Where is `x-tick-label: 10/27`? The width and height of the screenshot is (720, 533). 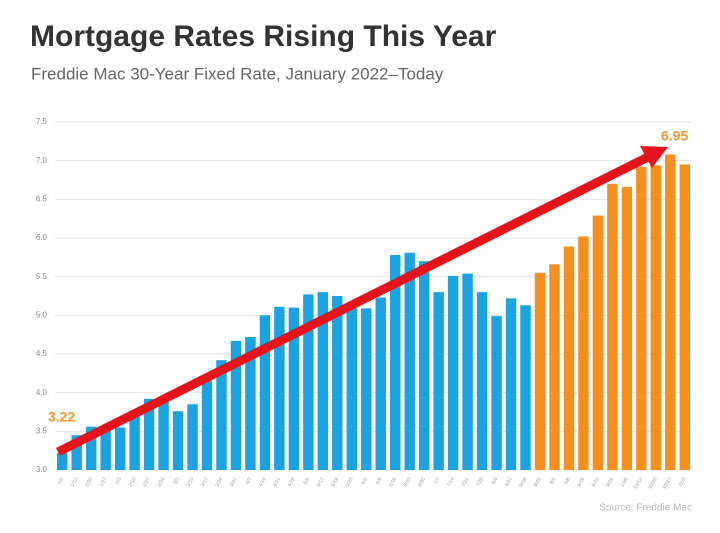 x-tick-label: 10/27 is located at coordinates (668, 483).